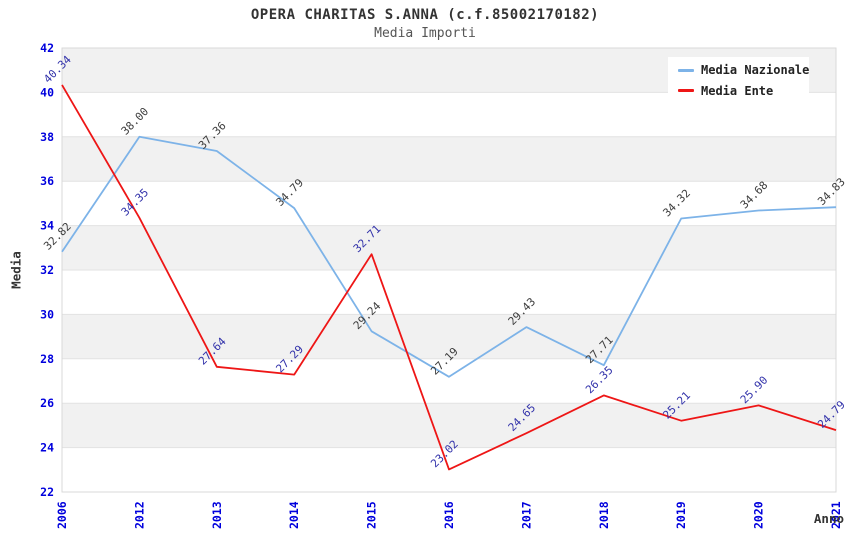  What do you see at coordinates (604, 515) in the screenshot?
I see `x-tick-label: 2018` at bounding box center [604, 515].